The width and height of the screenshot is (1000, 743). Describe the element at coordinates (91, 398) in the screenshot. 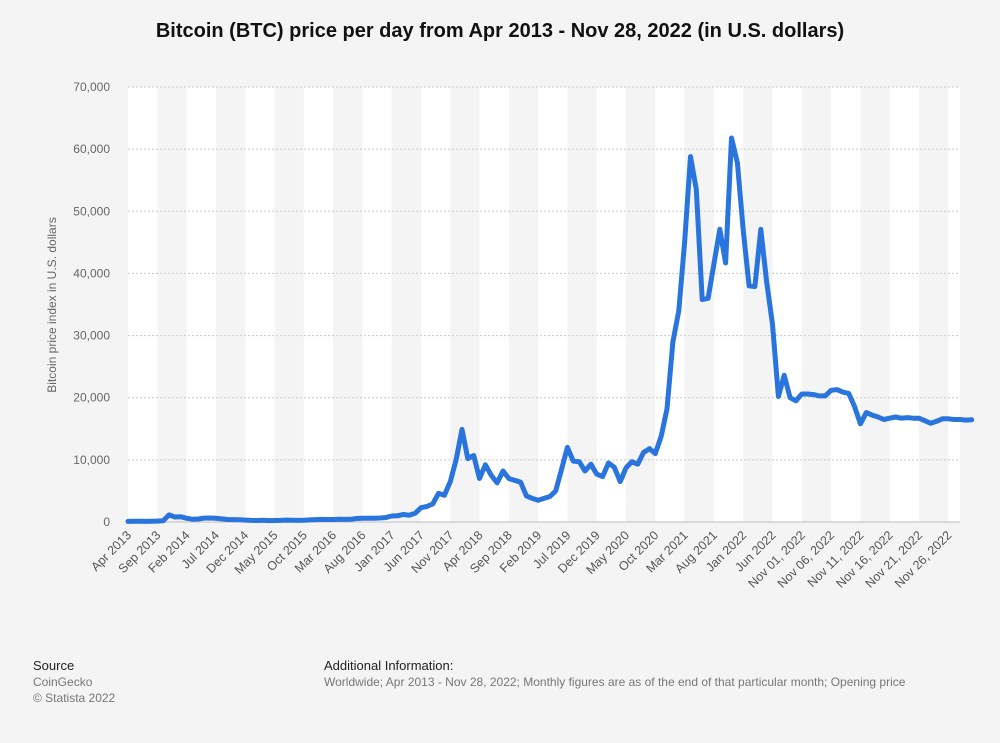

I see `y-tick-label: 20,000` at that location.